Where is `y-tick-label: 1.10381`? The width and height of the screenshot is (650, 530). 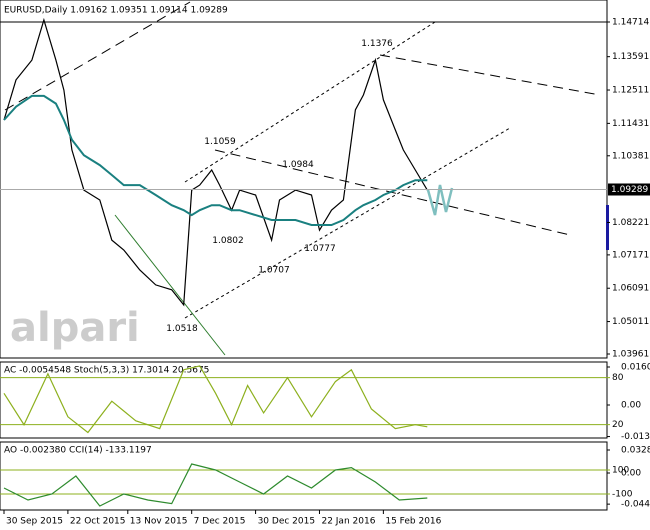 y-tick-label: 1.10381 is located at coordinates (630, 156).